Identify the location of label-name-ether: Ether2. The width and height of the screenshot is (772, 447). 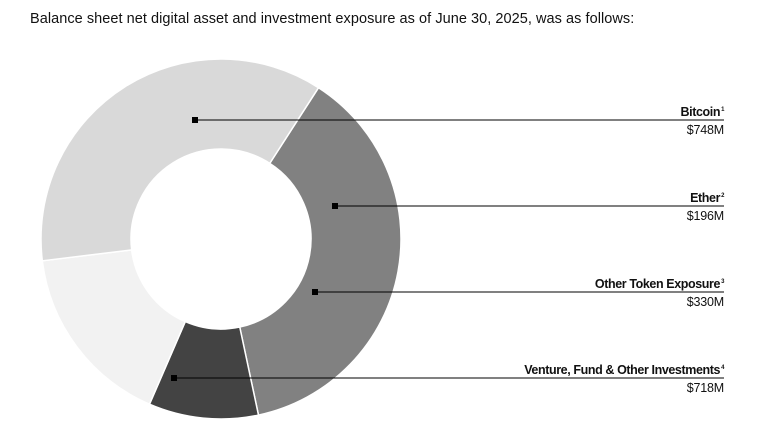
(707, 198).